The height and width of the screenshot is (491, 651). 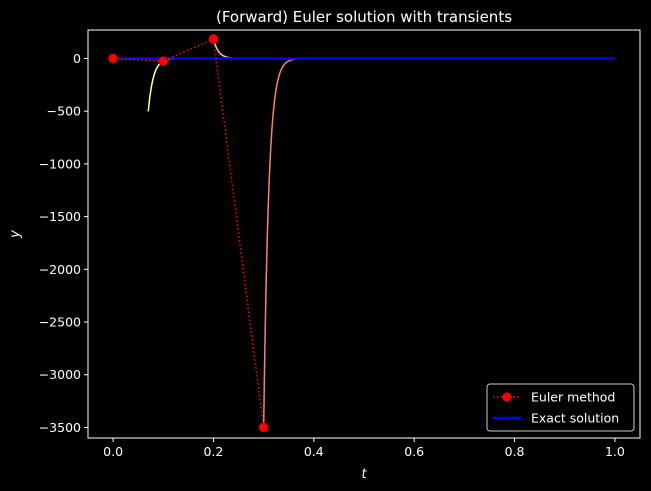 What do you see at coordinates (113, 451) in the screenshot?
I see `x-tick-label: 0.0` at bounding box center [113, 451].